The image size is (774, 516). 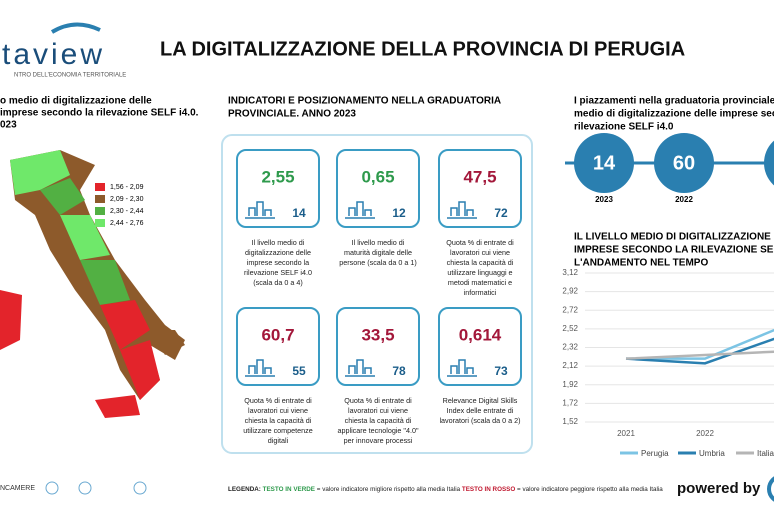 What do you see at coordinates (570, 384) in the screenshot?
I see `y-tick-label: 1,92` at bounding box center [570, 384].